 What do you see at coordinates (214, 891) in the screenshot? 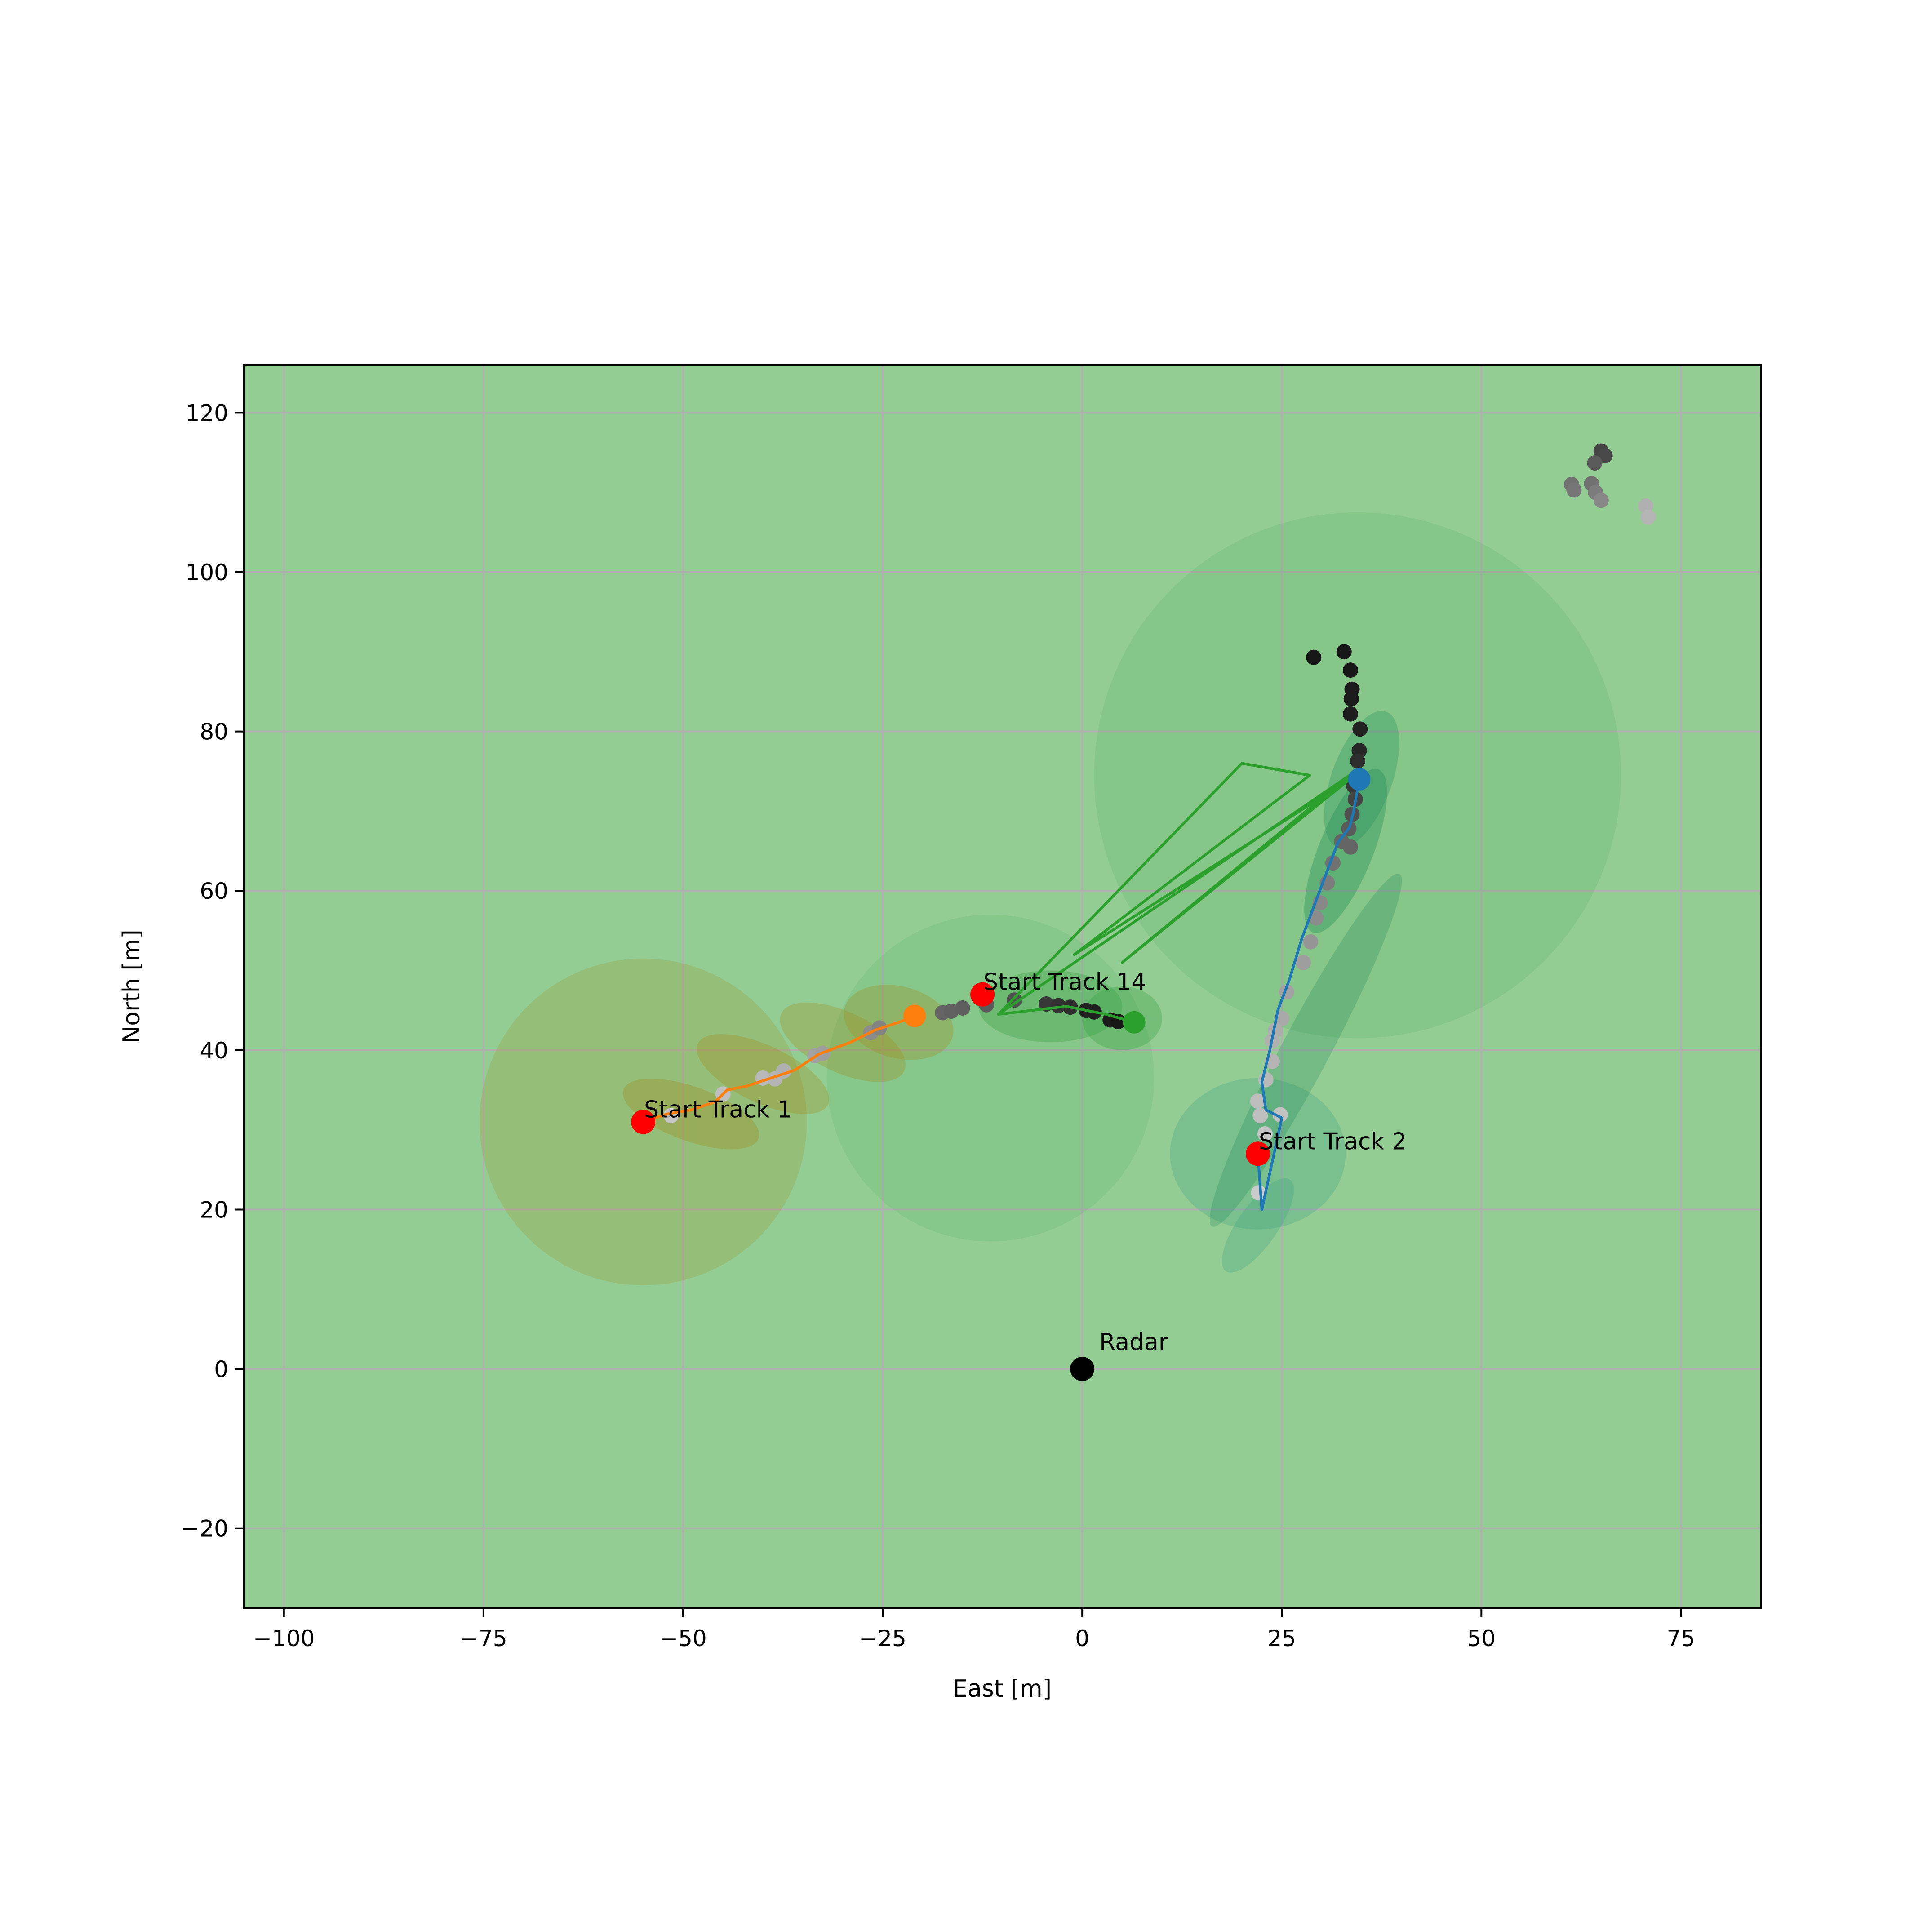
I see `y-tick-label: 60` at bounding box center [214, 891].